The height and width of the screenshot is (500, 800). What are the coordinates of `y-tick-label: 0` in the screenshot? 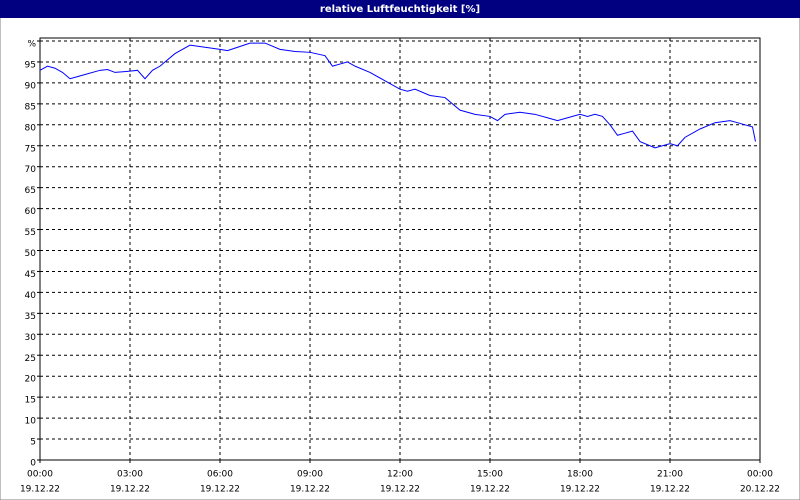 It's located at (33, 464).